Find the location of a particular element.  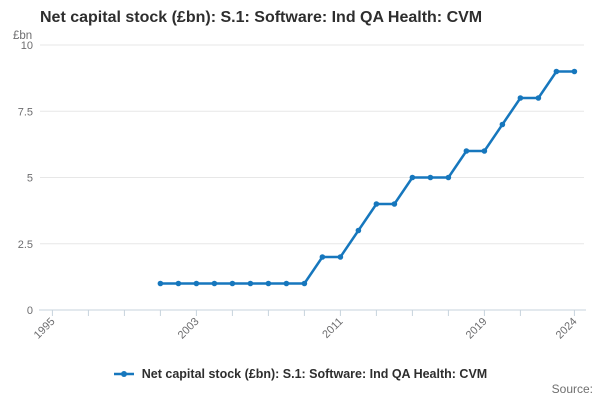

x-tick-label: 2024 is located at coordinates (567, 329).